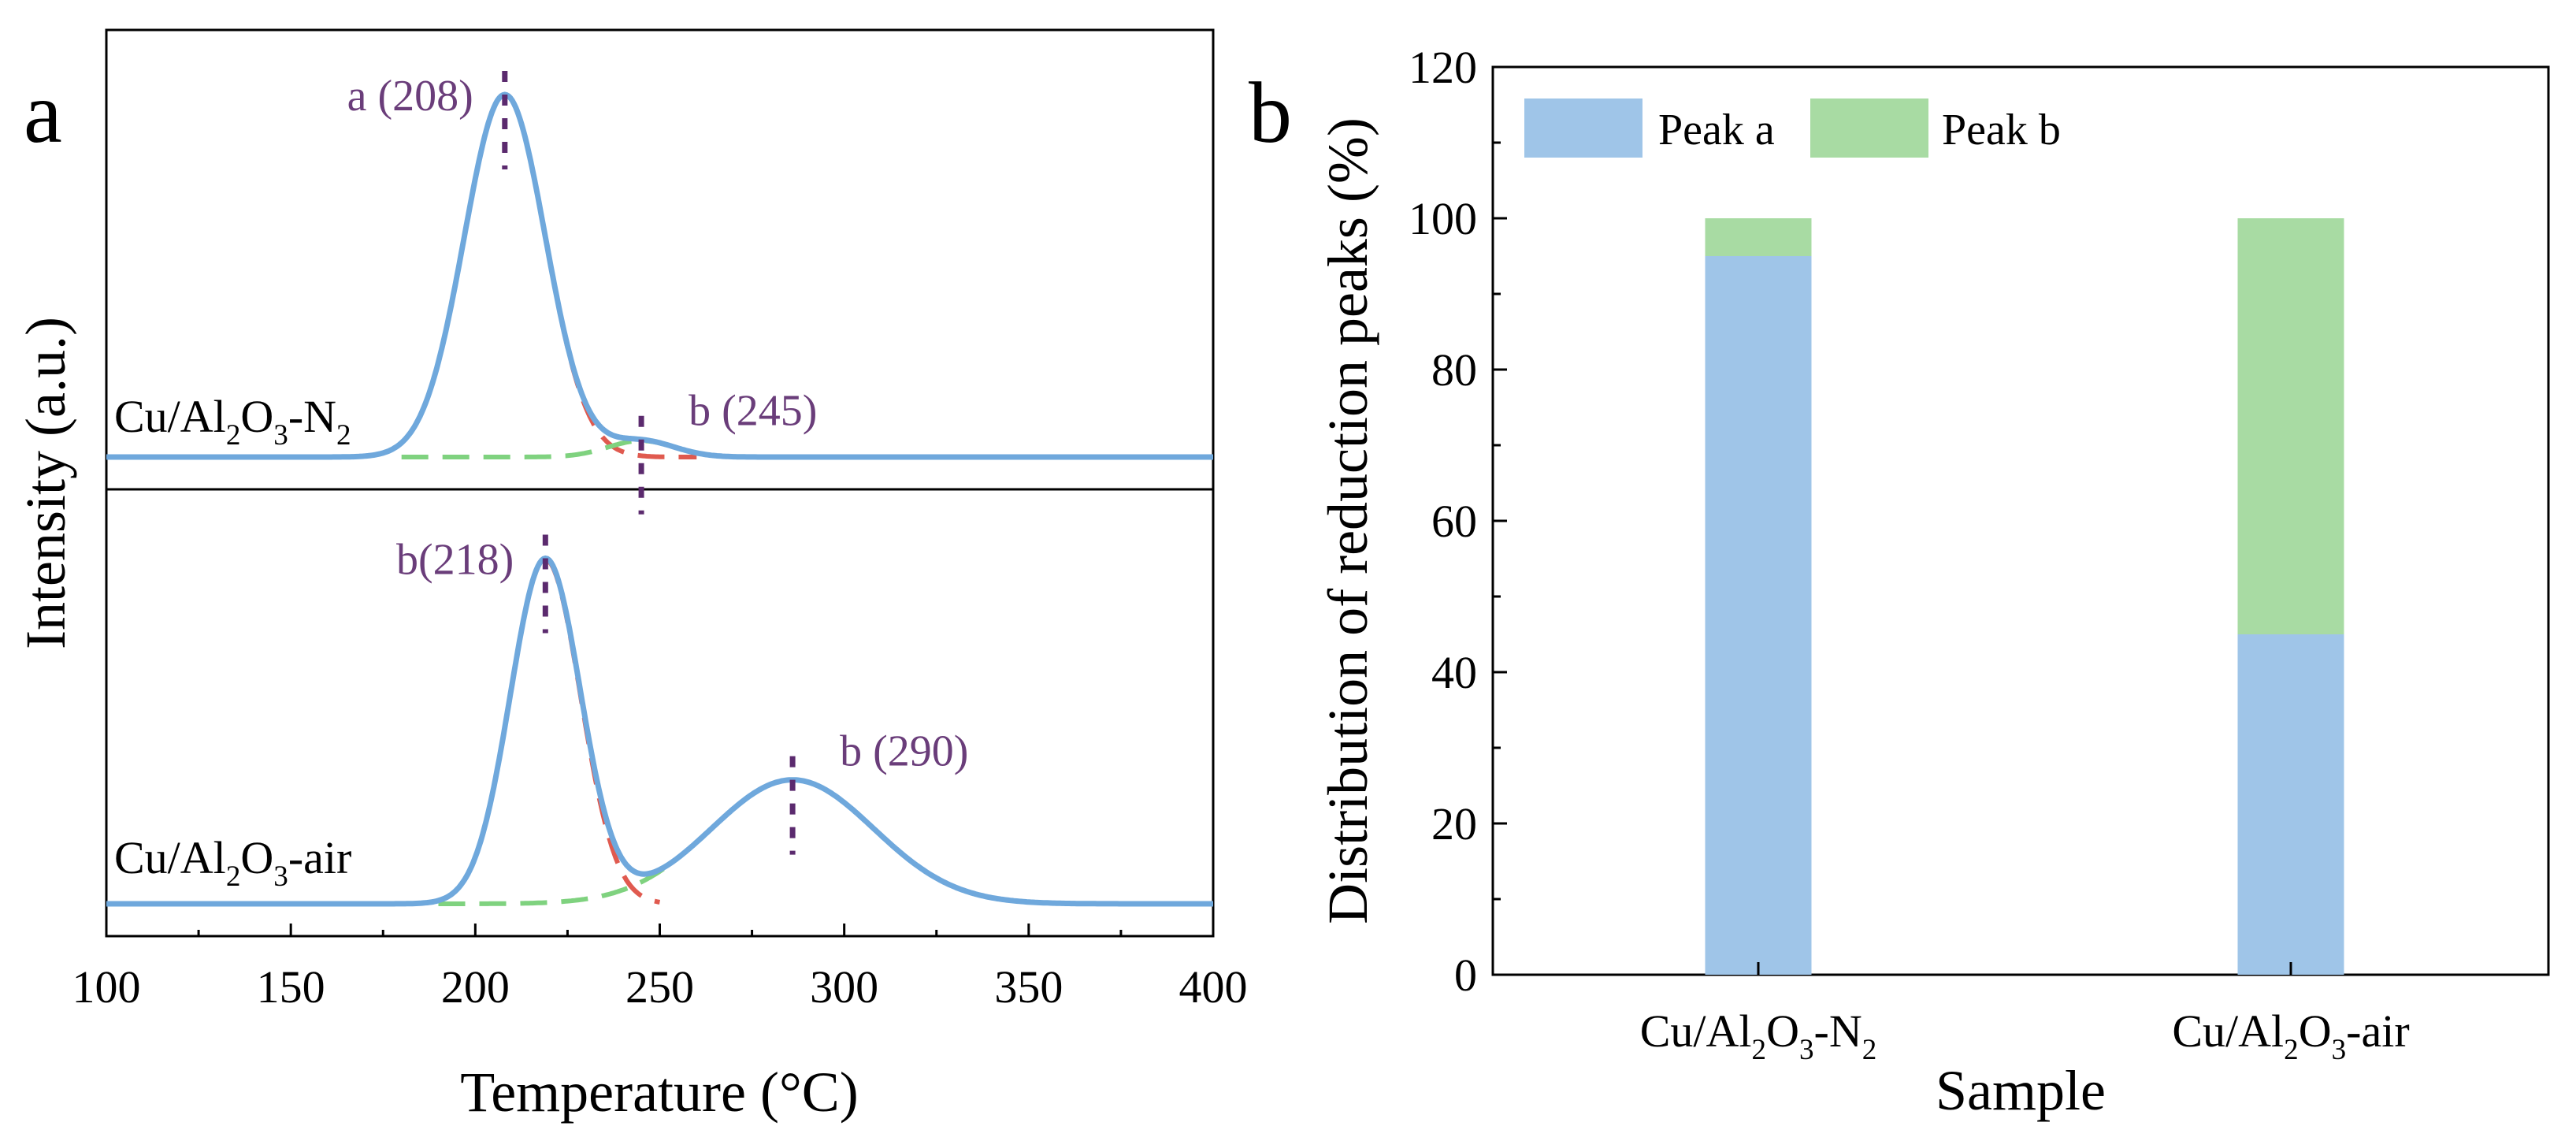  I want to click on legend-label-1: Peak a, so click(1716, 130).